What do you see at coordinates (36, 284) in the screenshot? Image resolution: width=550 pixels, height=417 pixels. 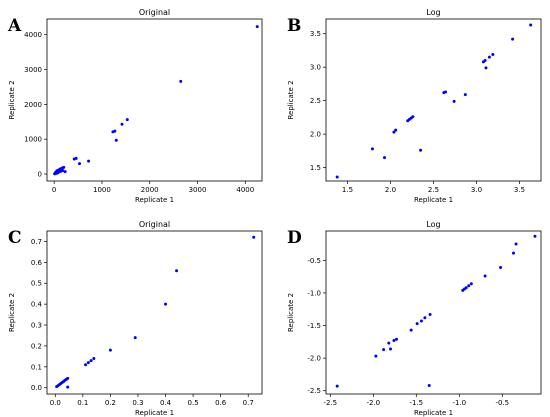 I see `y-tick-label: 0.5` at bounding box center [36, 284].